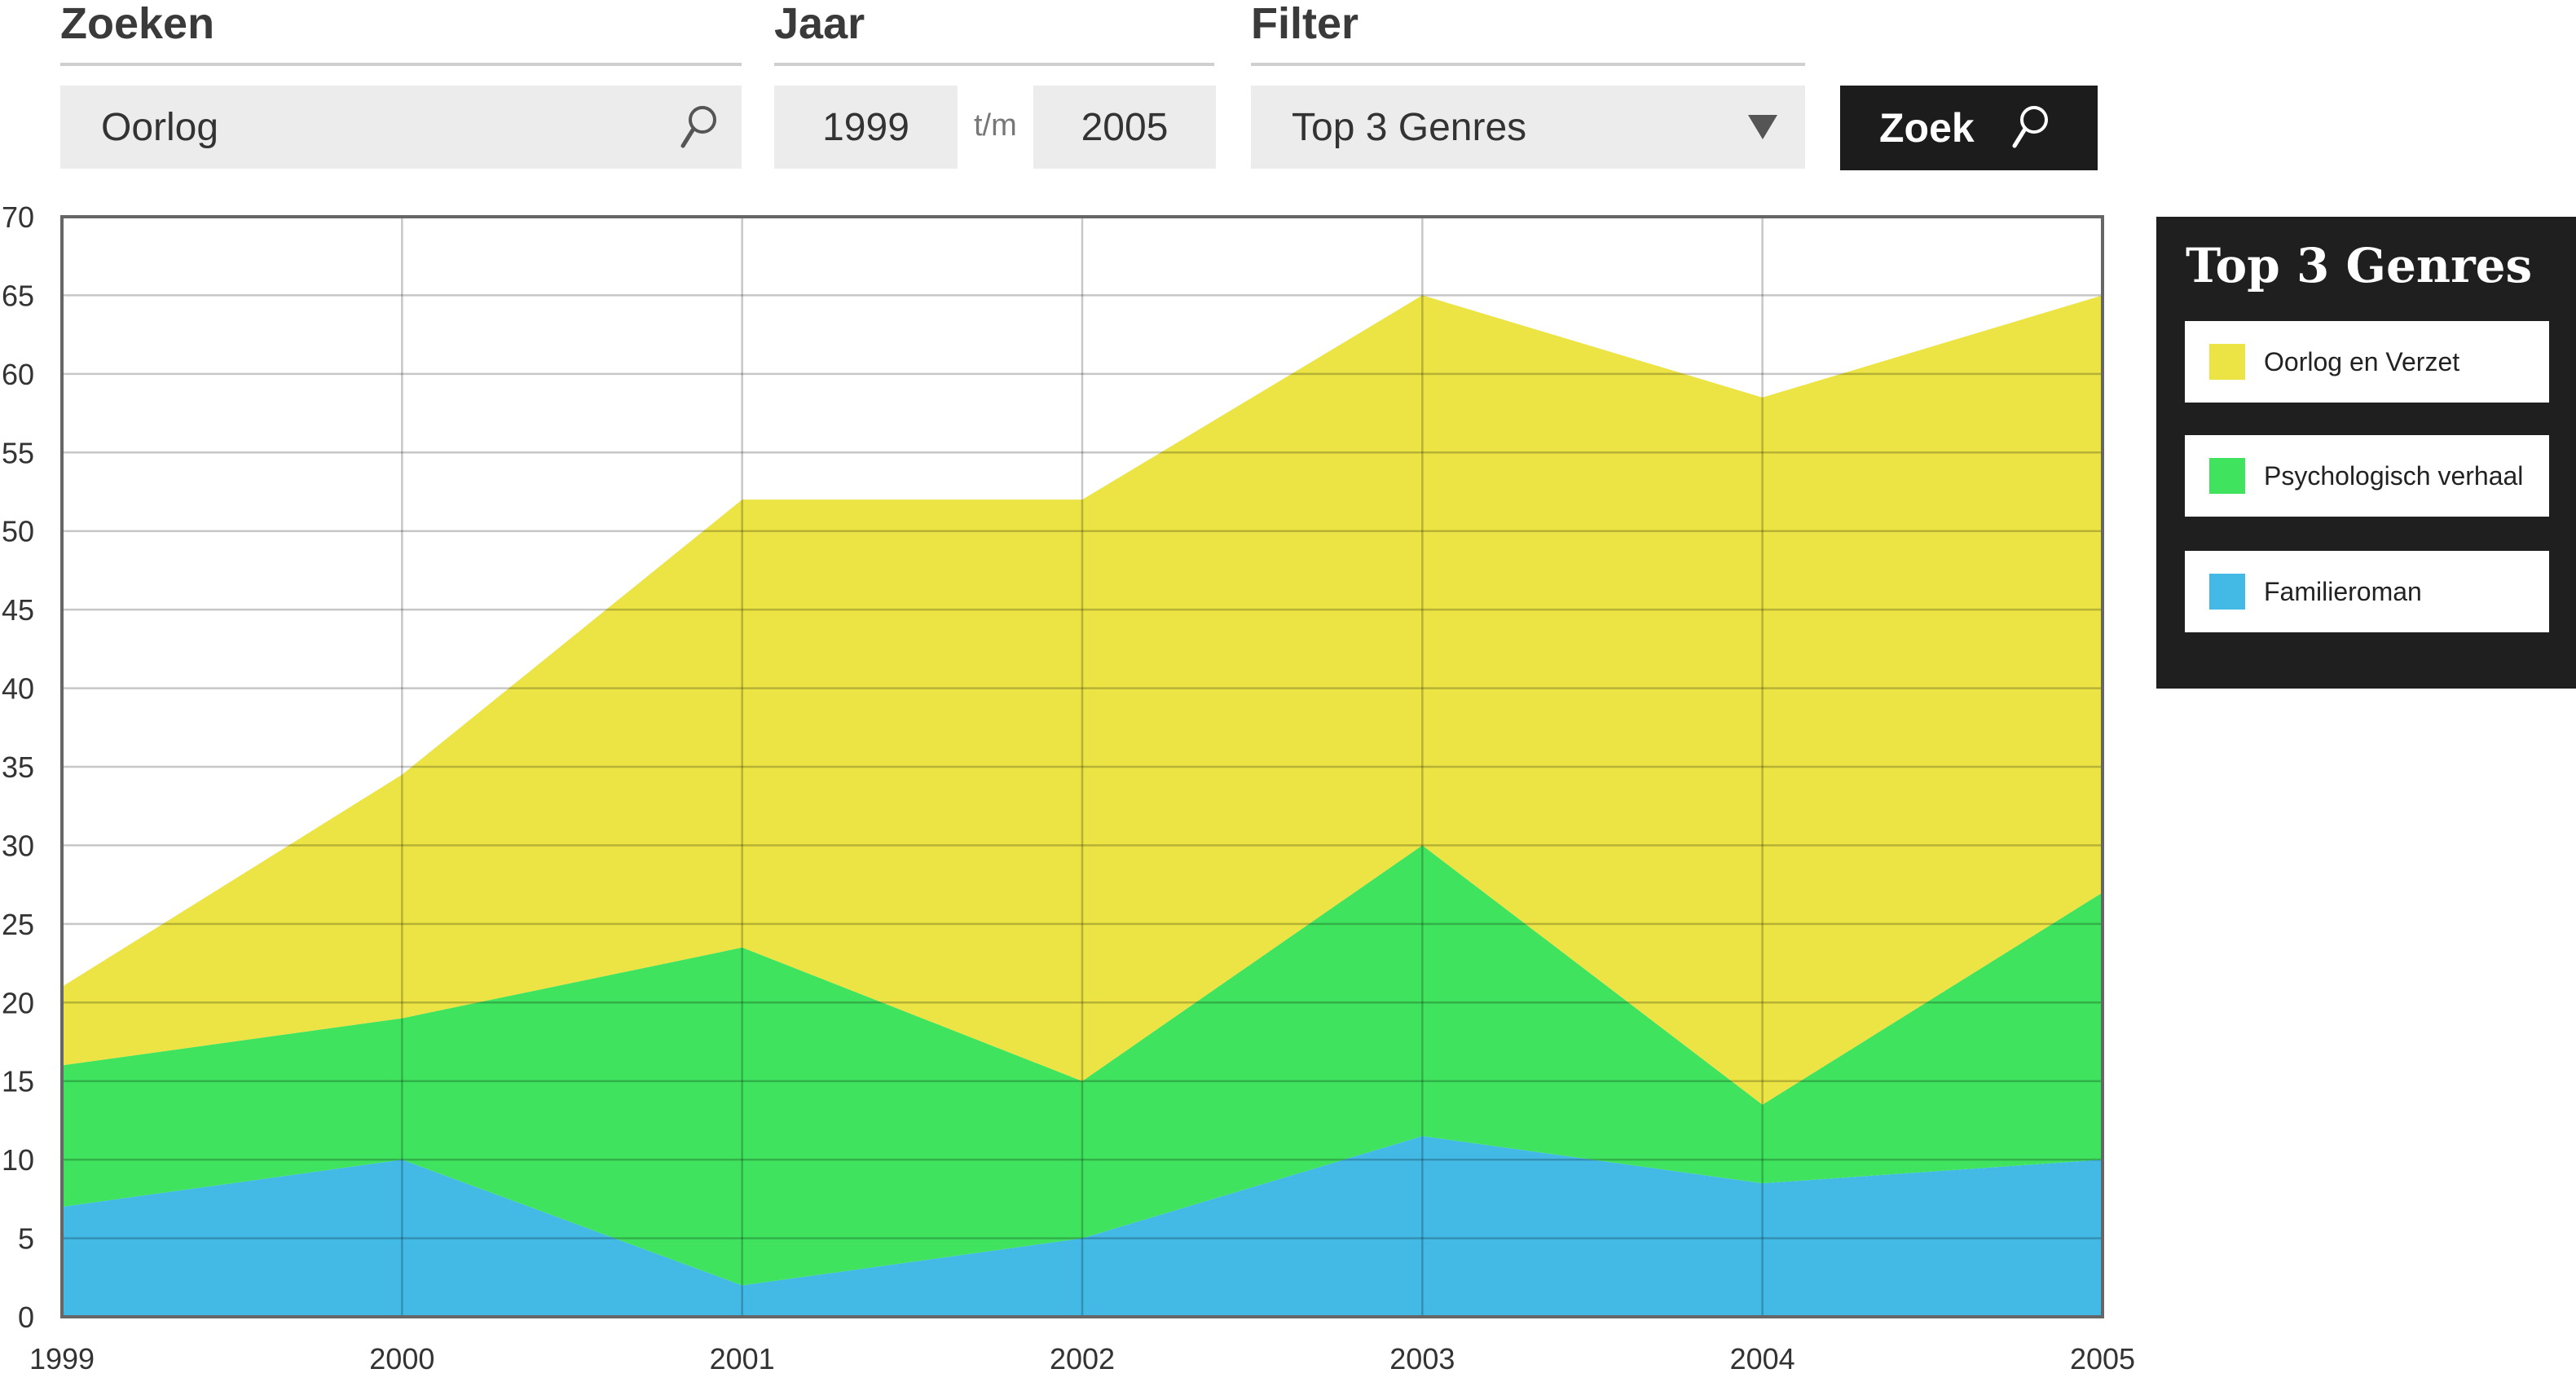  Describe the element at coordinates (401, 1358) in the screenshot. I see `x-tick-label: 2000` at that location.